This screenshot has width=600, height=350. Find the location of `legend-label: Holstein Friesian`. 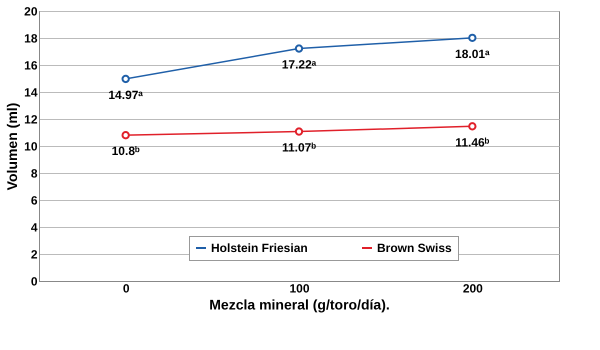

legend-label: Holstein Friesian is located at coordinates (259, 248).